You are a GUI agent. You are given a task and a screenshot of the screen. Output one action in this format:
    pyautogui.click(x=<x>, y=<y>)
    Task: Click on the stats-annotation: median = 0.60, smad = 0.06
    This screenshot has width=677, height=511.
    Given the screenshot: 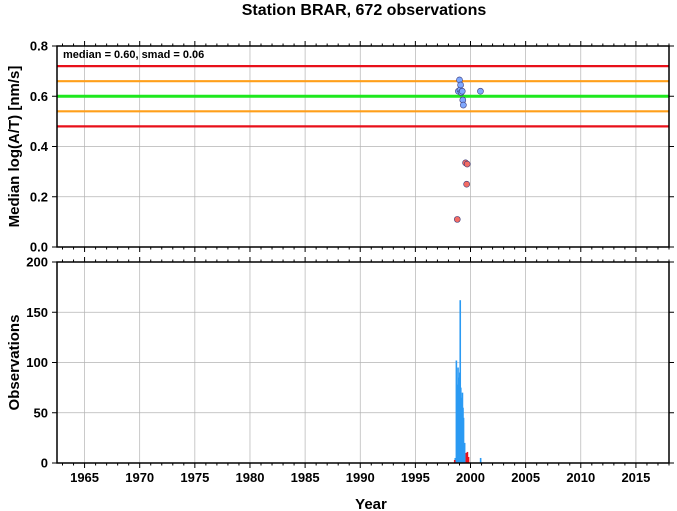 What is the action you would take?
    pyautogui.click(x=133, y=55)
    